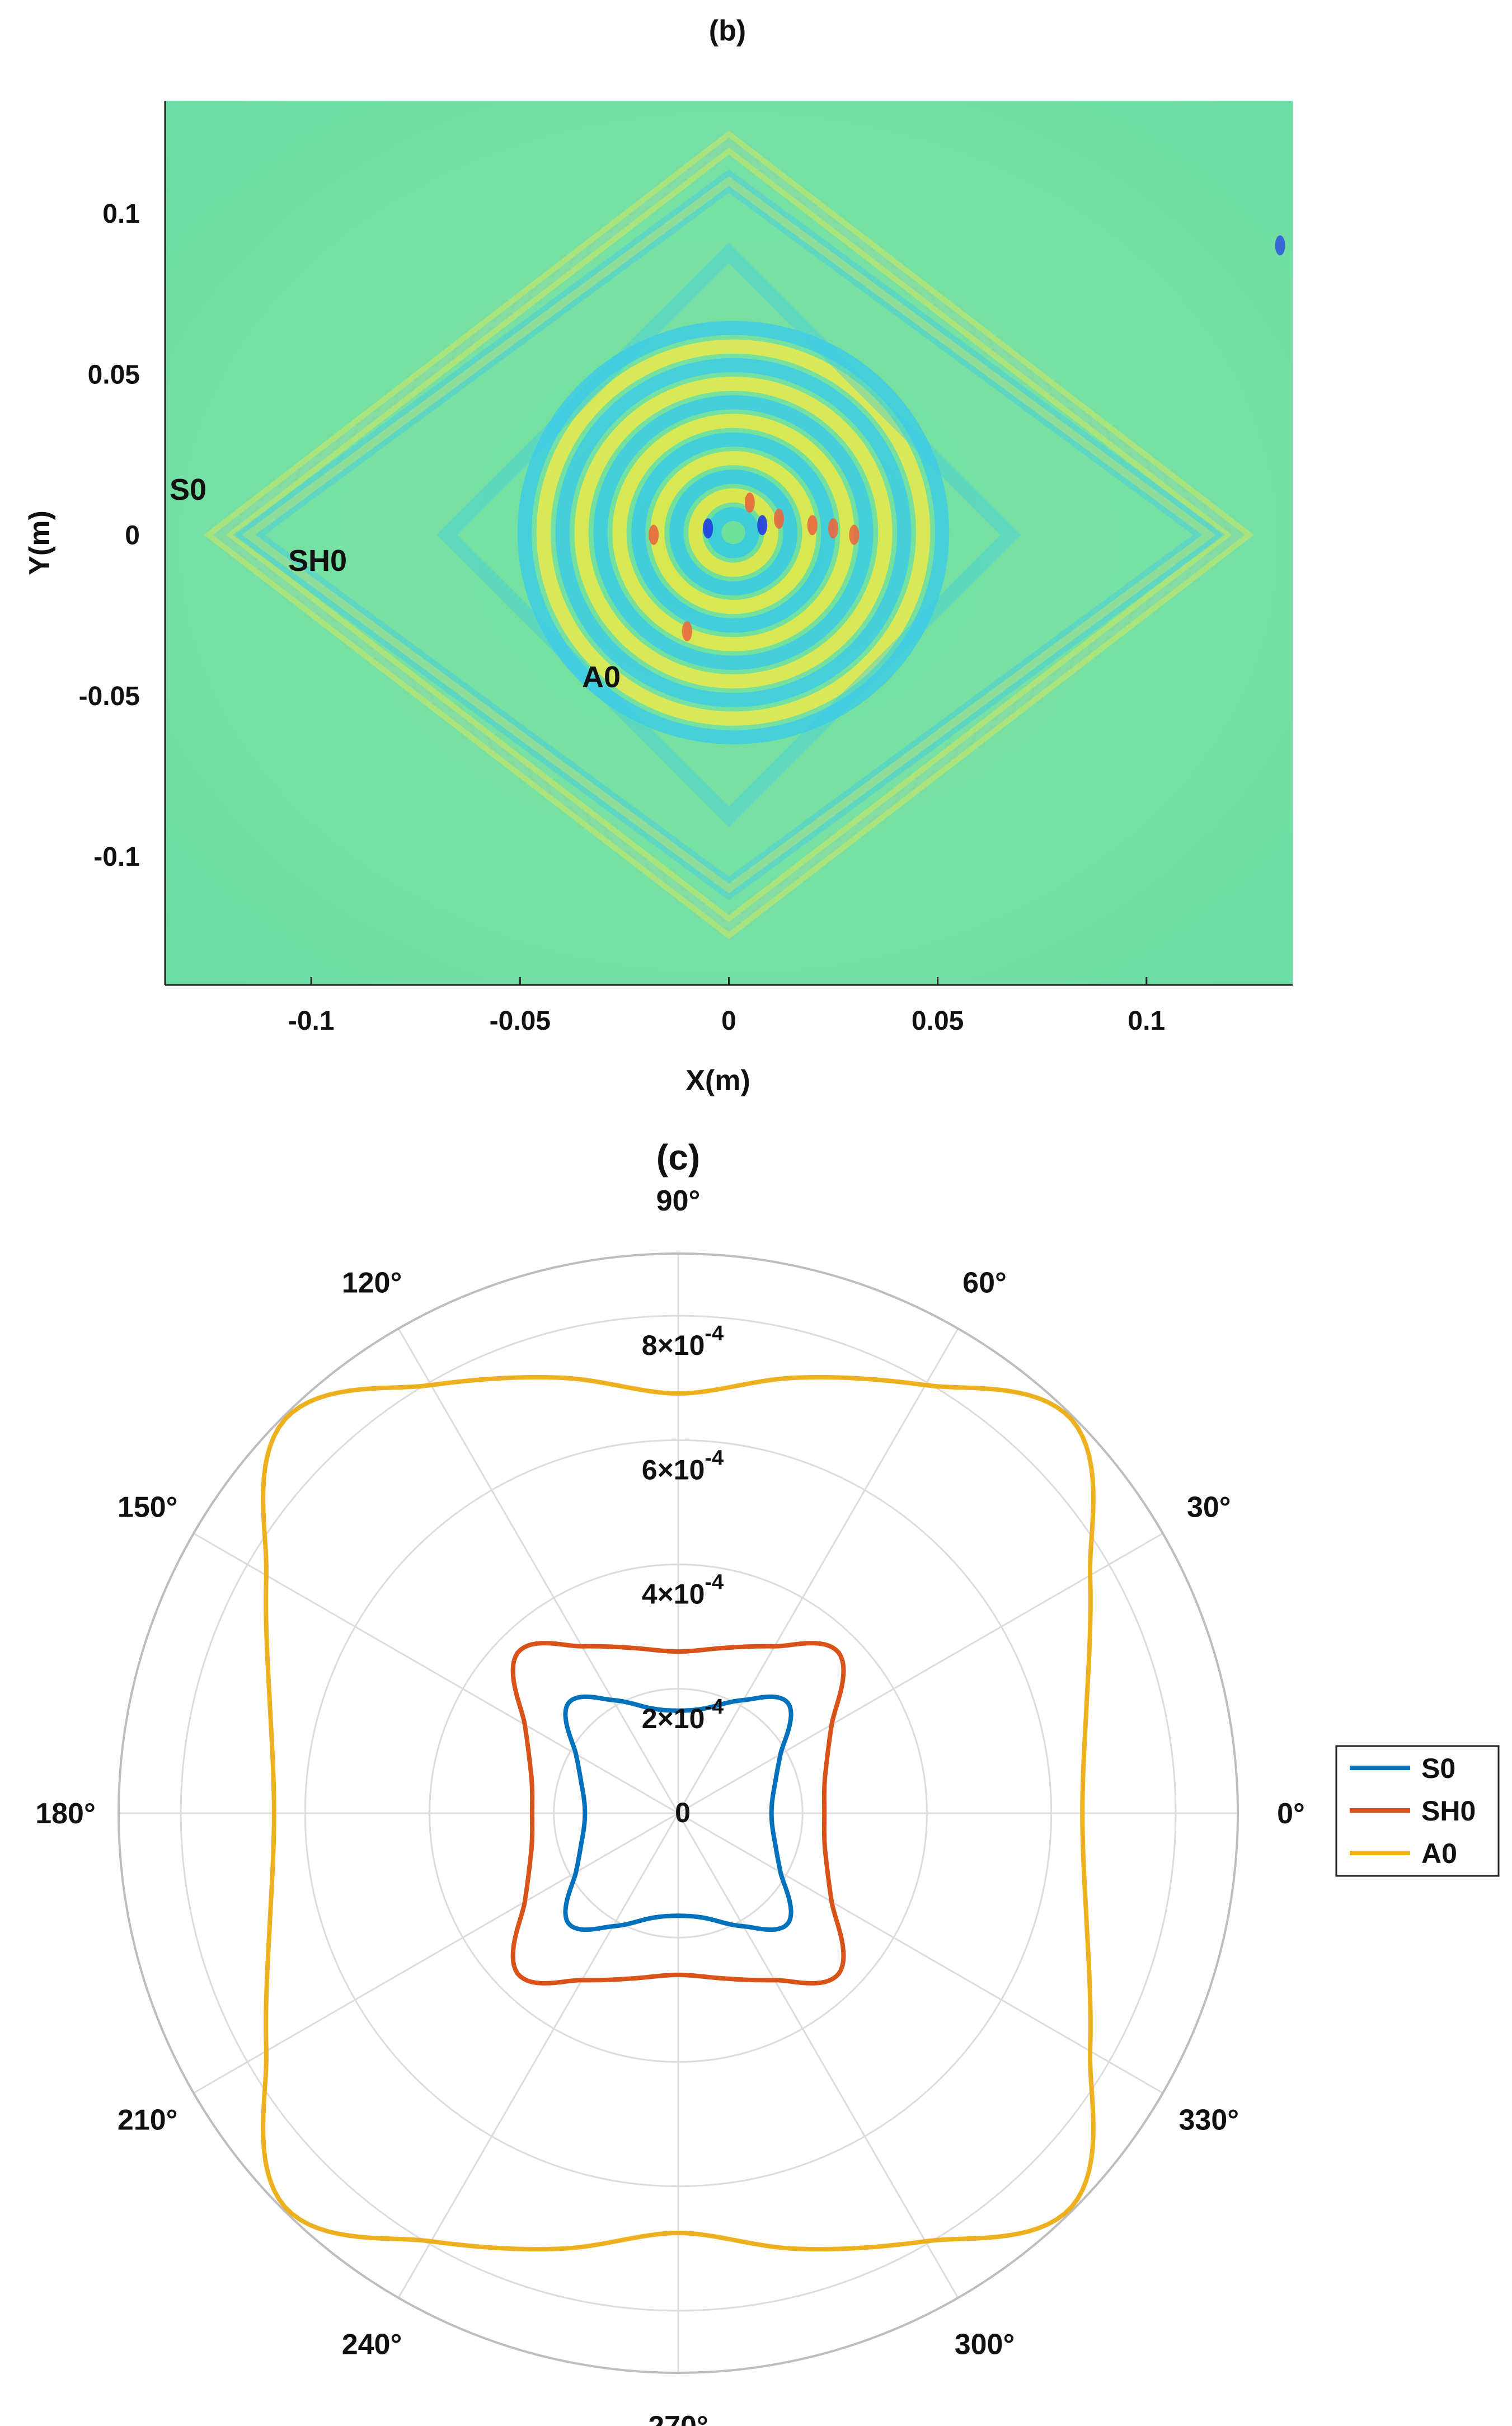 This screenshot has height=2426, width=1512. I want to click on heatmap-y-tick-label: -0.1, so click(116, 857).